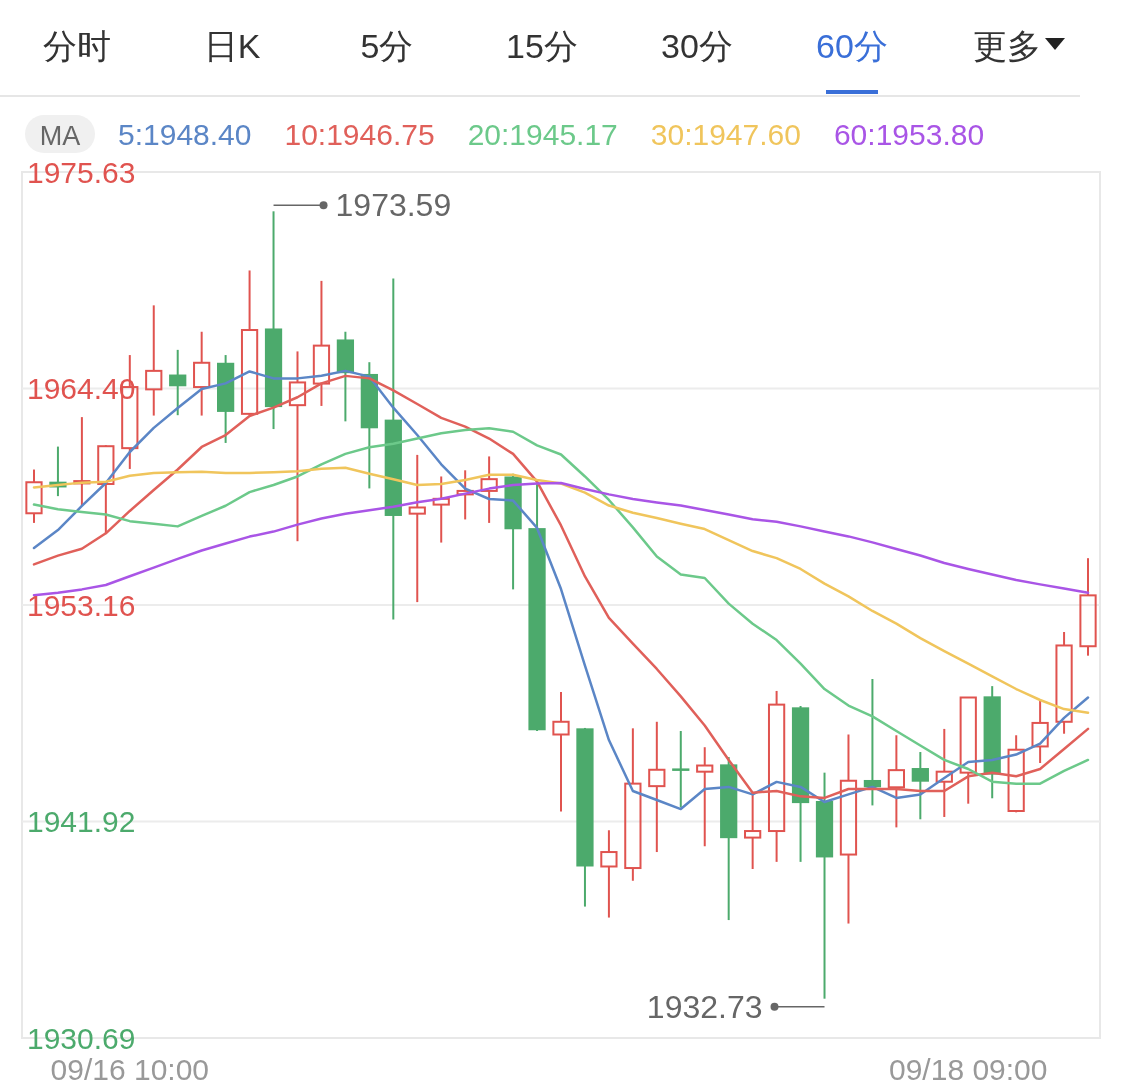  What do you see at coordinates (130, 1069) in the screenshot?
I see `x-tick-label: 09/16 10:00` at bounding box center [130, 1069].